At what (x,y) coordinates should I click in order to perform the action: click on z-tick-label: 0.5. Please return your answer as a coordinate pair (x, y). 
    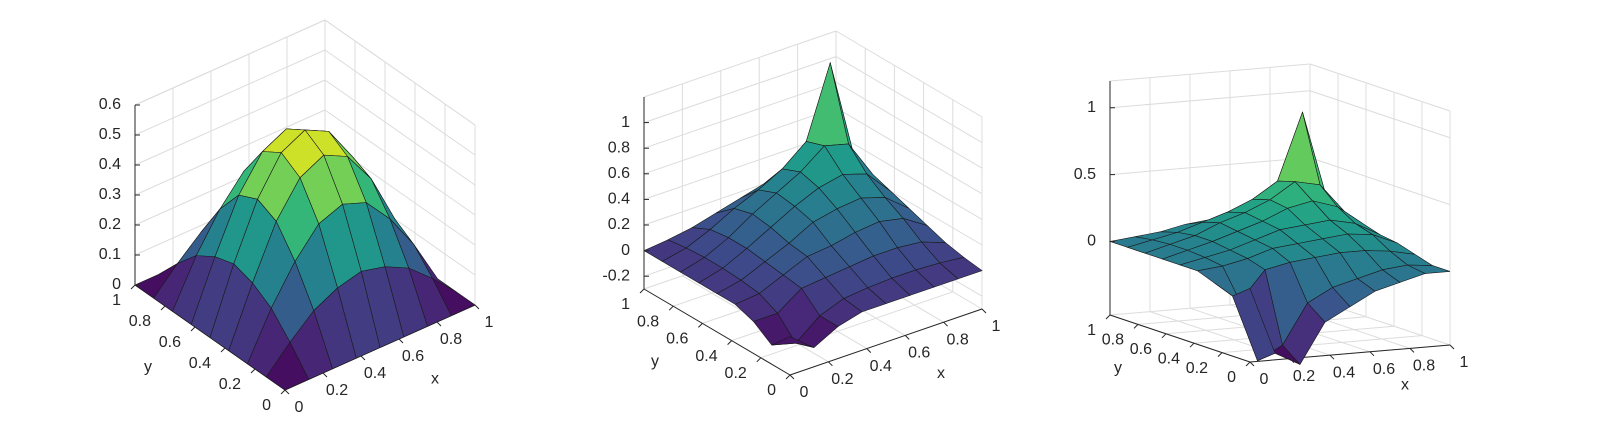
    Looking at the image, I should click on (1085, 174).